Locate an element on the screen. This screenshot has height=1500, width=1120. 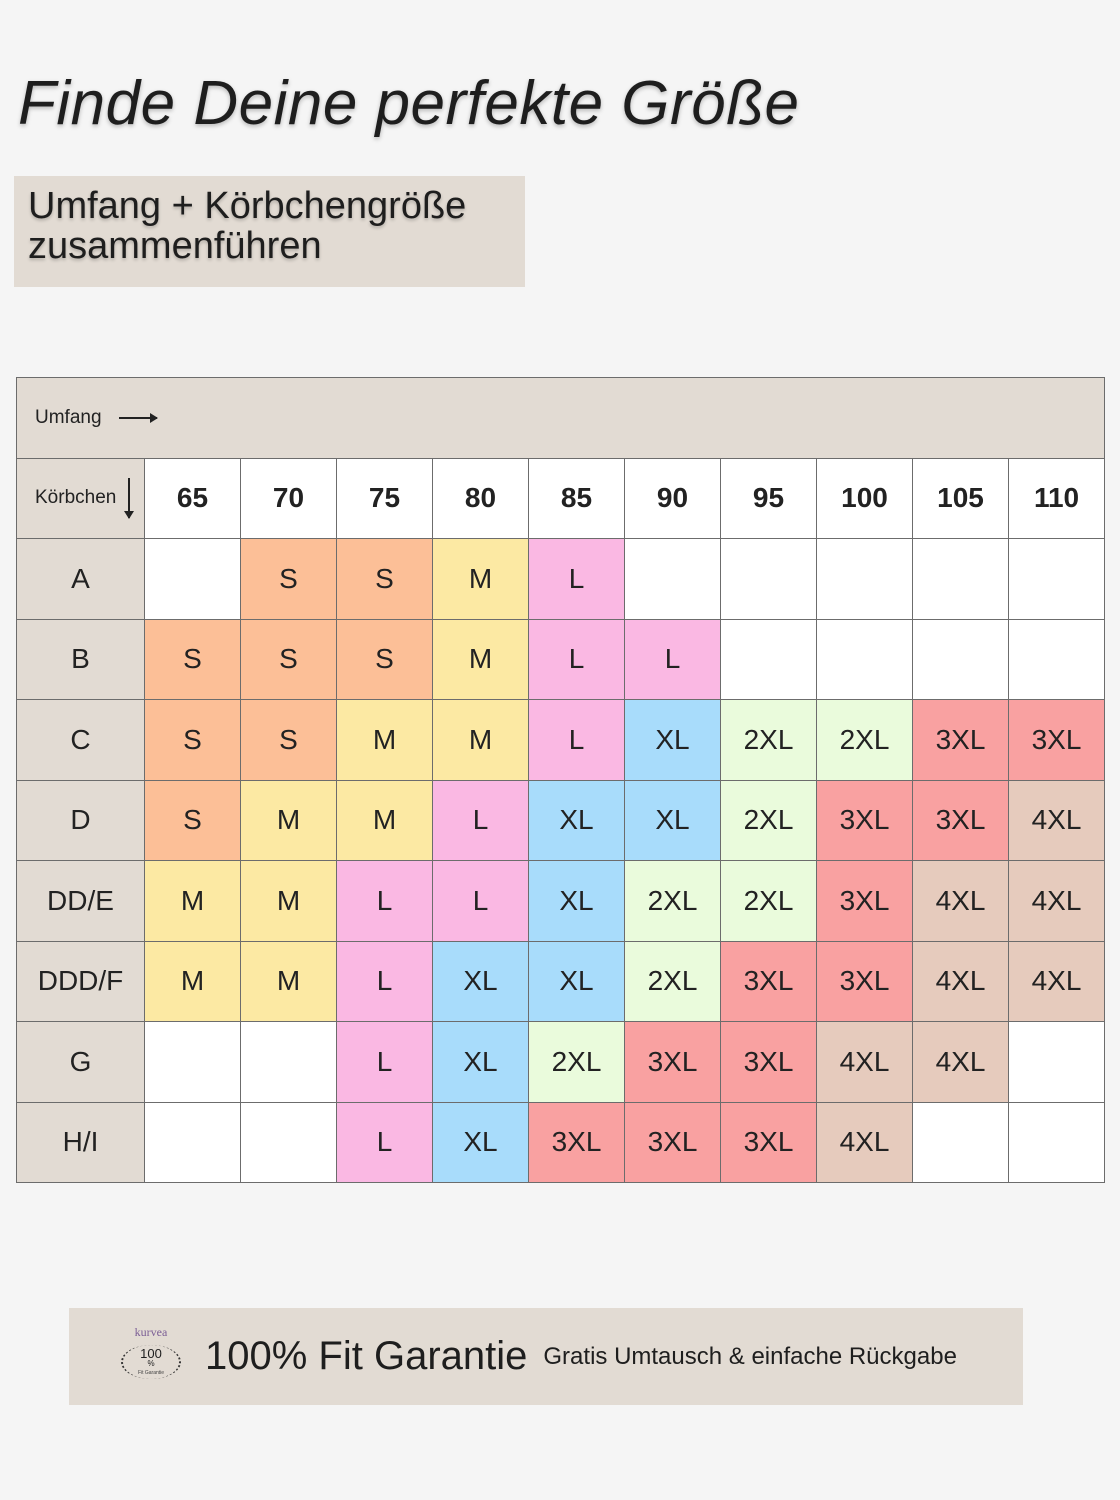
seal-number: 100 is located at coordinates (151, 1353).